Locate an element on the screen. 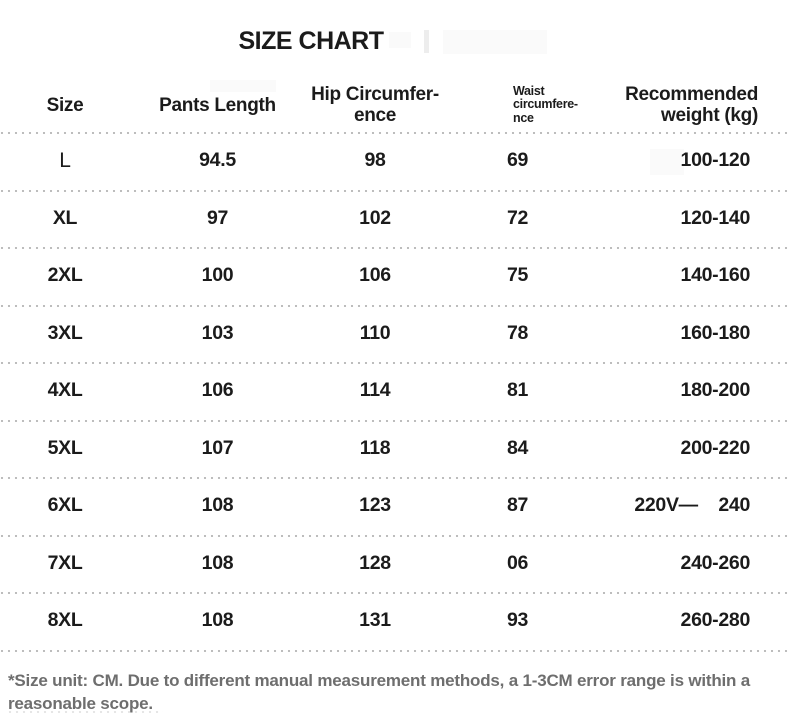  column-header-recommended-weight: Recommended weight (kg) is located at coordinates (690, 105).